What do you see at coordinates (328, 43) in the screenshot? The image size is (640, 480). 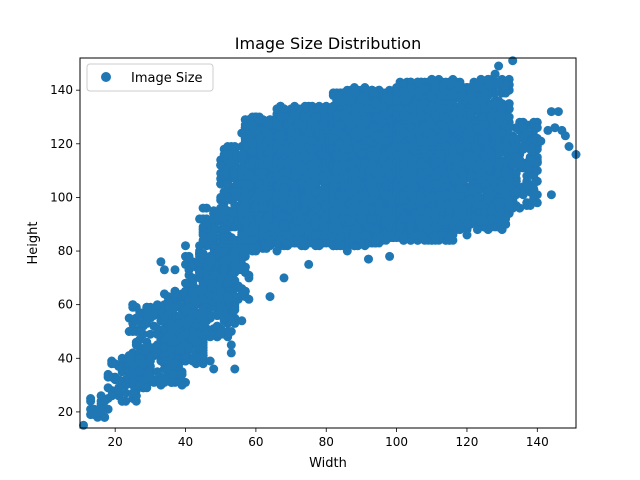 I see `chart-title: Image Size Distribution` at bounding box center [328, 43].